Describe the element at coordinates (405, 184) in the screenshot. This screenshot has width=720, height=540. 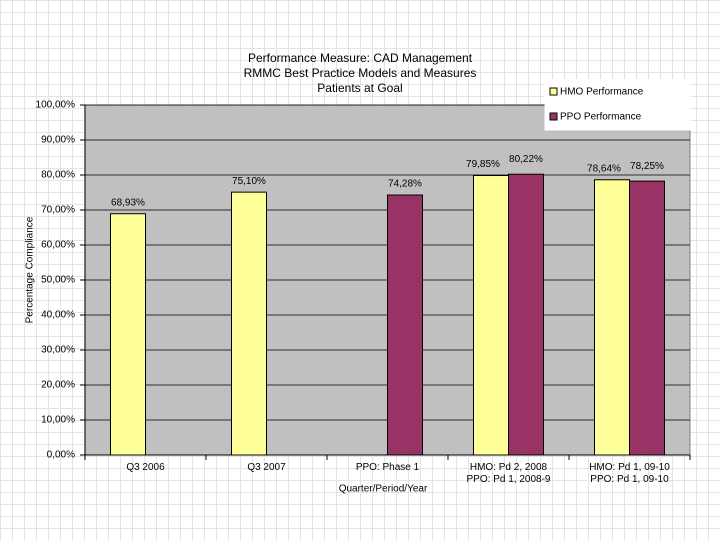
I see `data-label: 74,28%` at that location.